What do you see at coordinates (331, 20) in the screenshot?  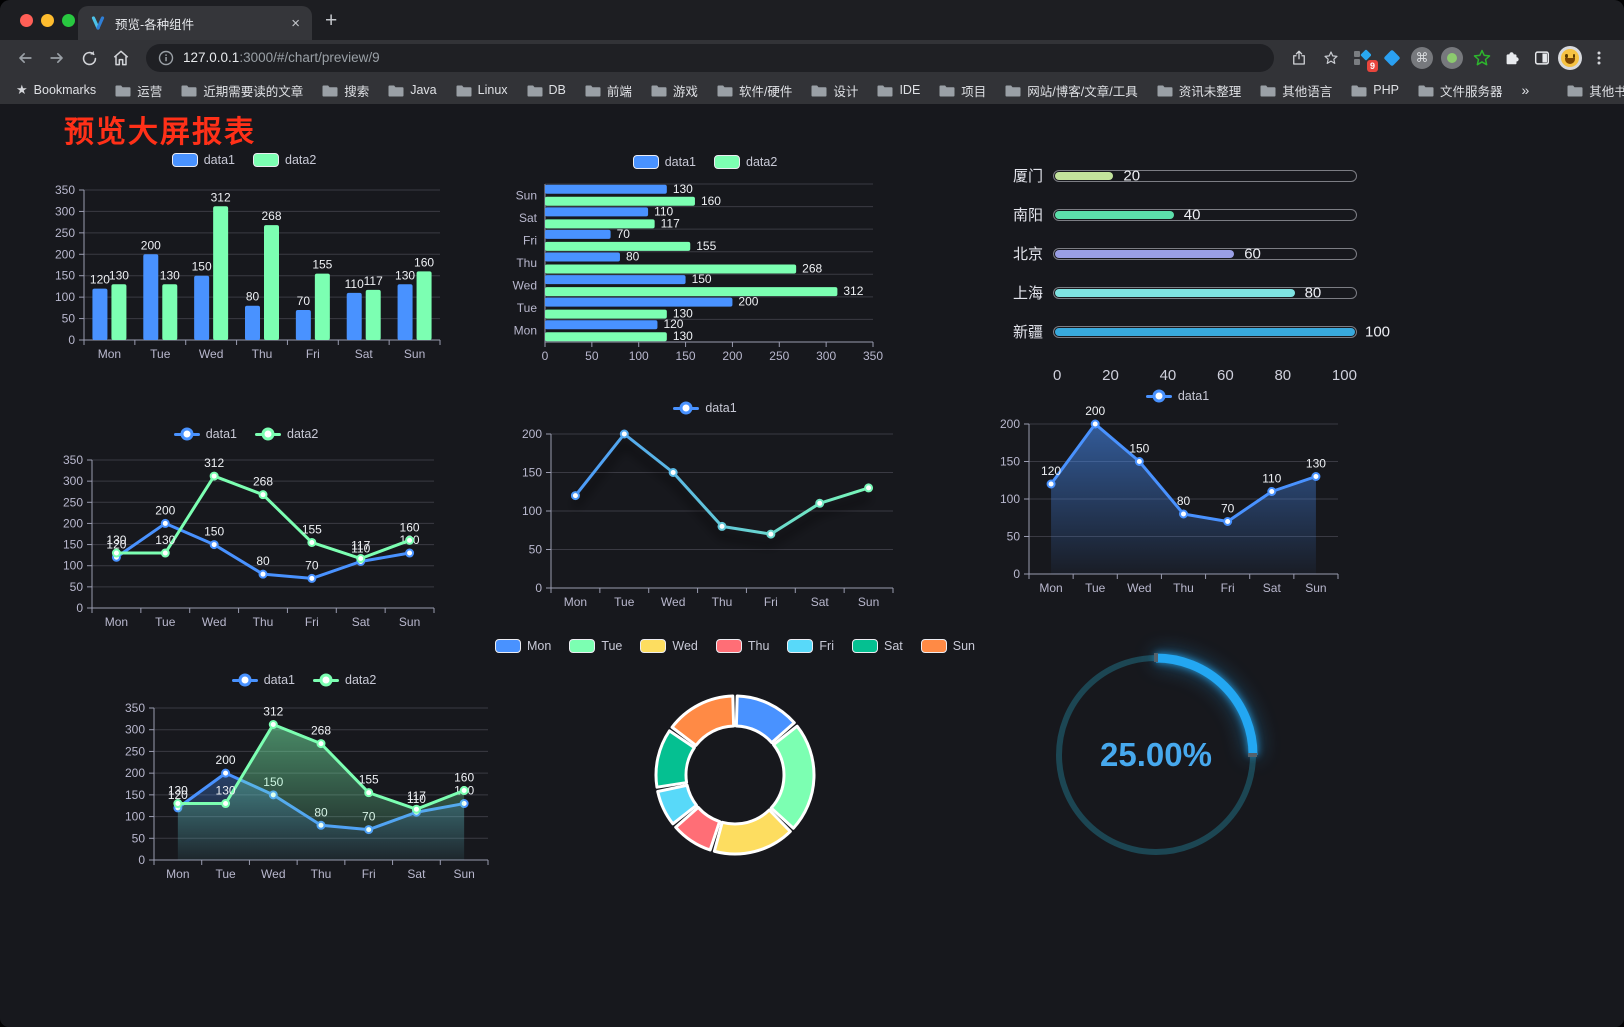 I see `new-tab-button: +` at bounding box center [331, 20].